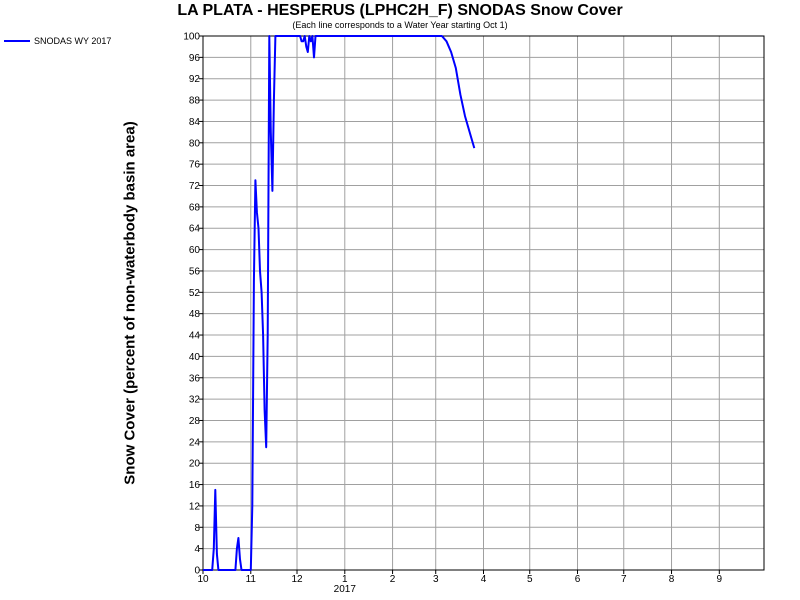 Image resolution: width=800 pixels, height=600 pixels. Describe the element at coordinates (484, 579) in the screenshot. I see `x-tick-label: 4` at that location.